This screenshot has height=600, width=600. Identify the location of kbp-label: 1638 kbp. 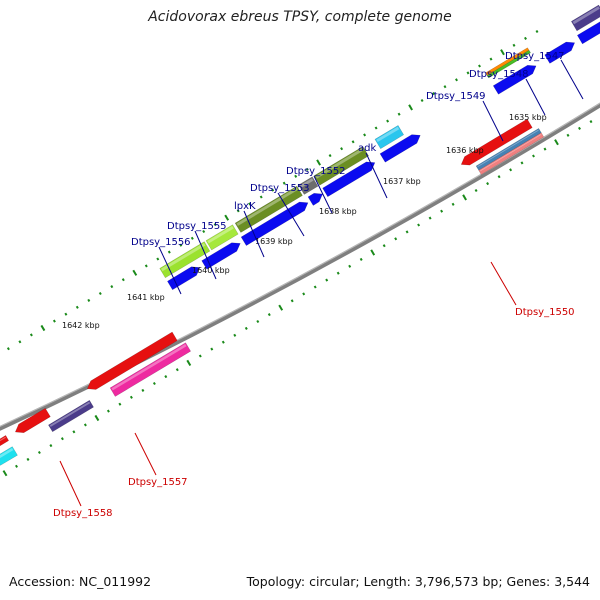
(338, 211).